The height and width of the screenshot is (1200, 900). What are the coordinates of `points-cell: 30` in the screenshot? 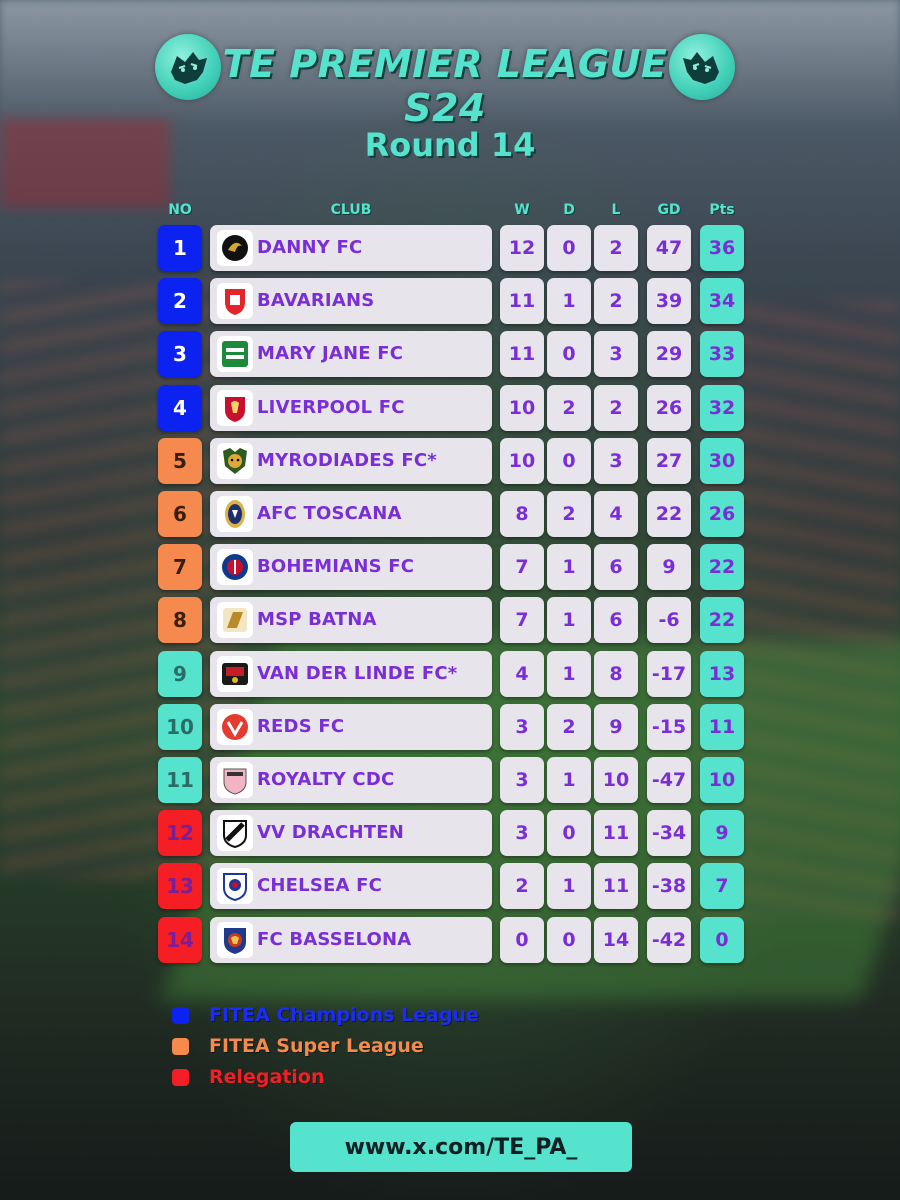 It's located at (722, 460).